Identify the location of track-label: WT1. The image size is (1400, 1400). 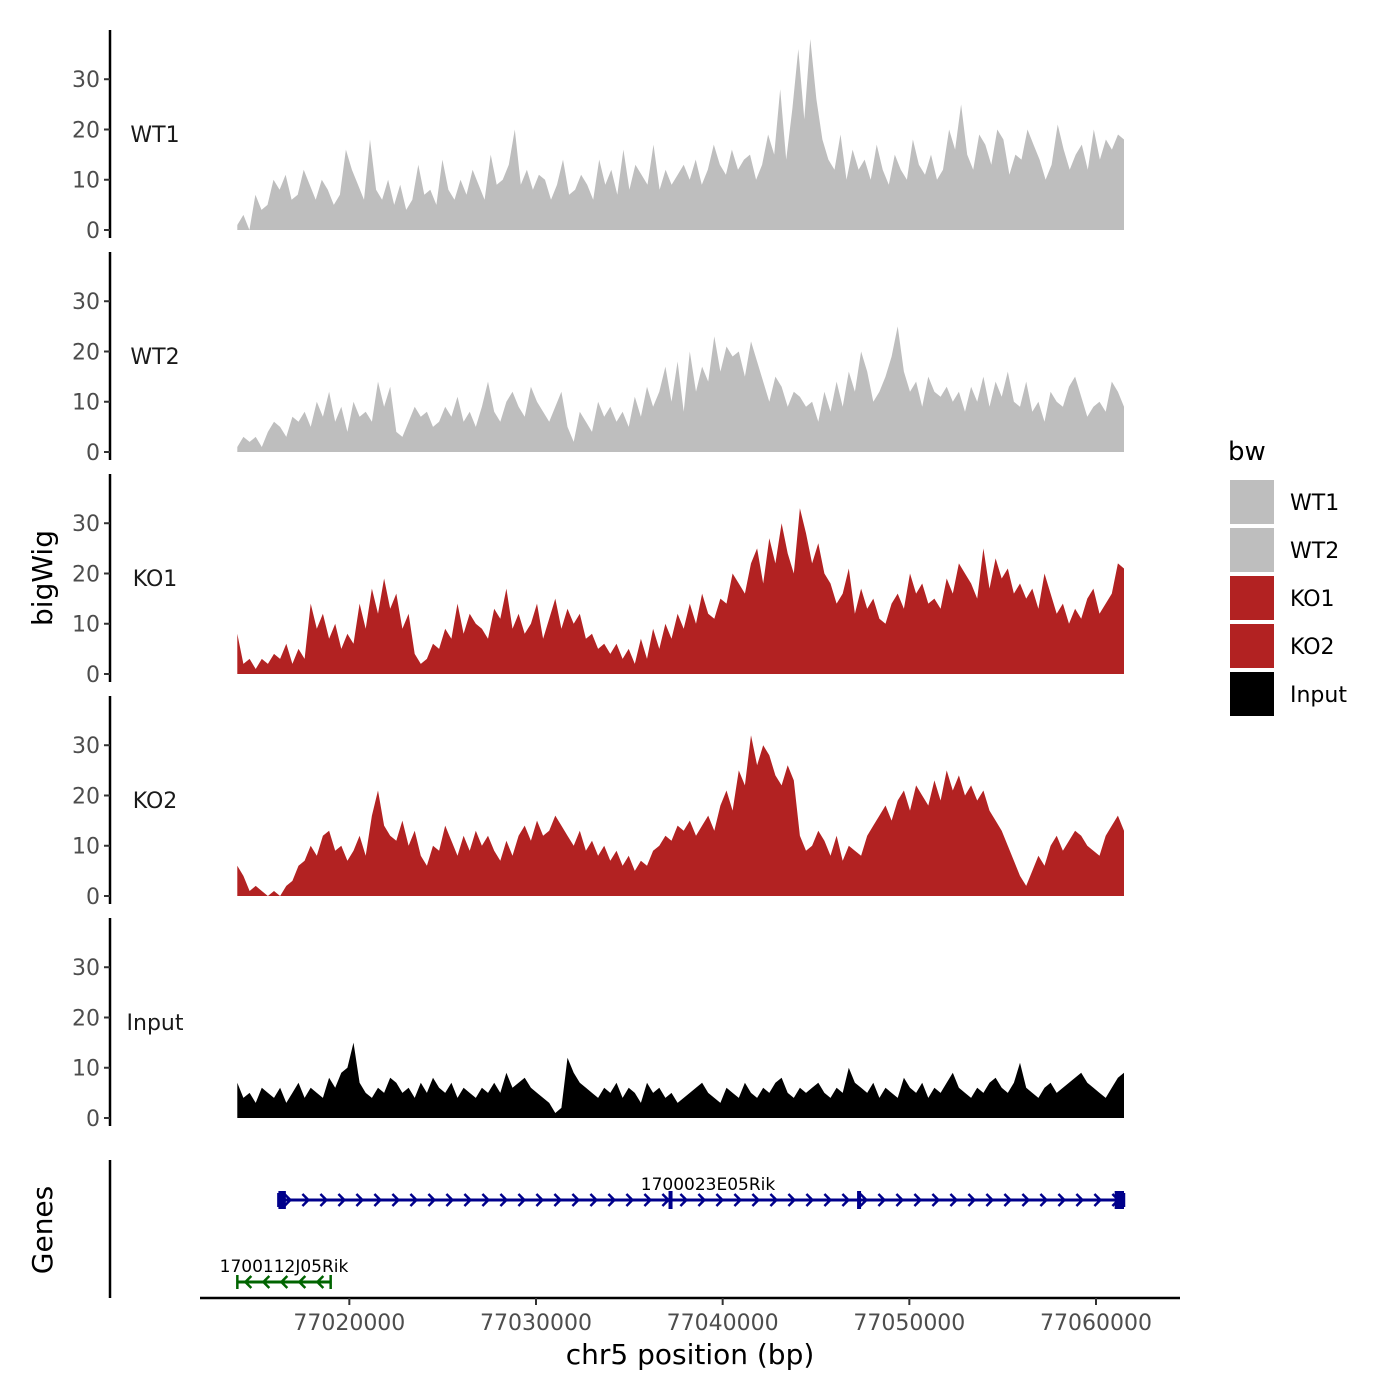
(154, 135).